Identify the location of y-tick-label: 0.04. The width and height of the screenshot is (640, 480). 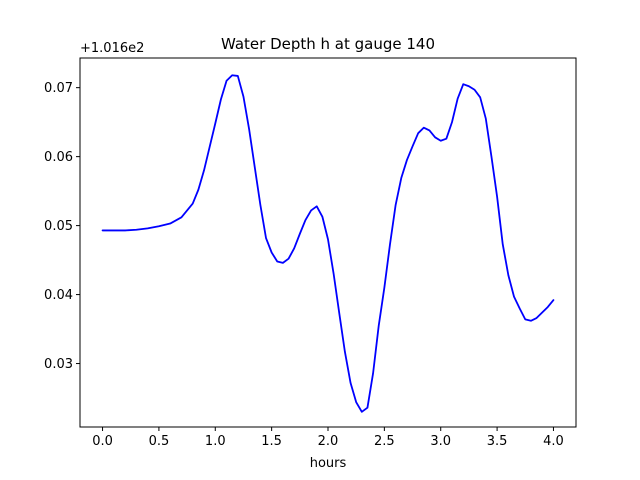
(58, 295).